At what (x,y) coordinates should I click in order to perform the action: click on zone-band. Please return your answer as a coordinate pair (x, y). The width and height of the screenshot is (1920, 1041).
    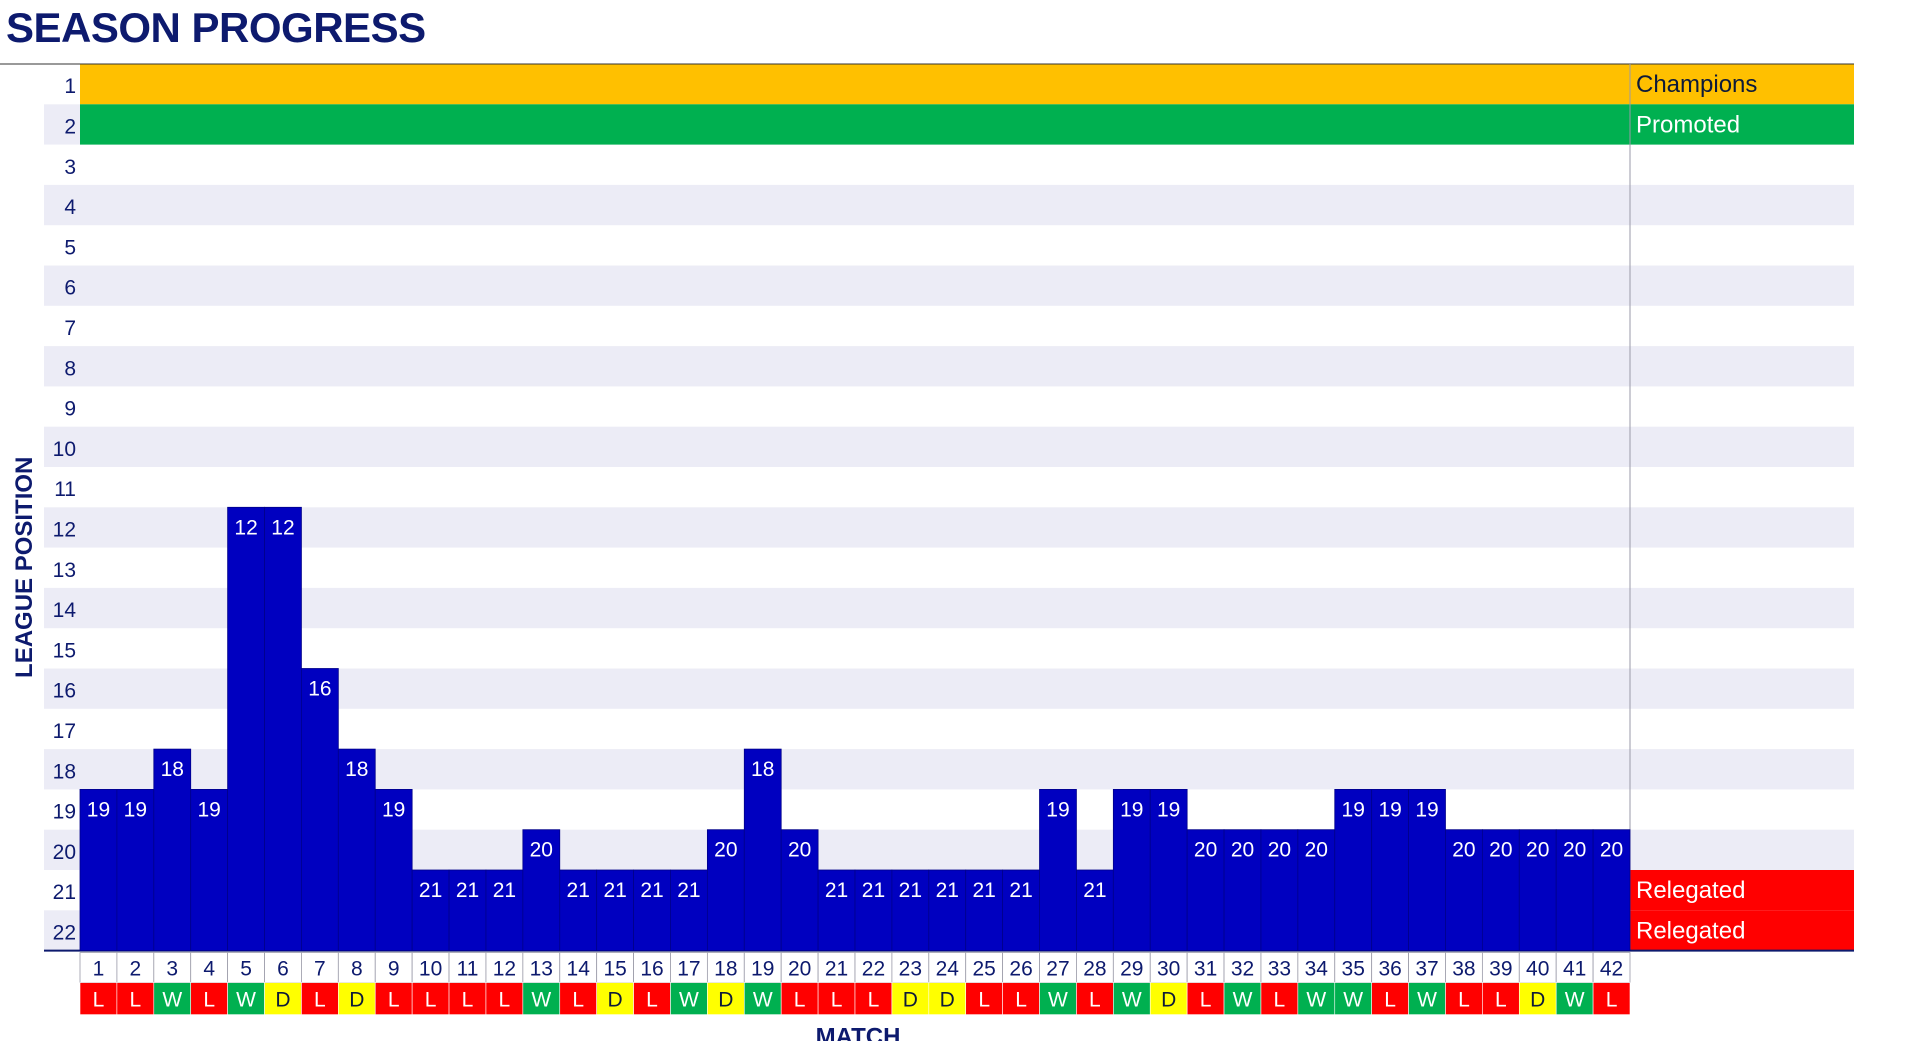
    Looking at the image, I should click on (967, 84).